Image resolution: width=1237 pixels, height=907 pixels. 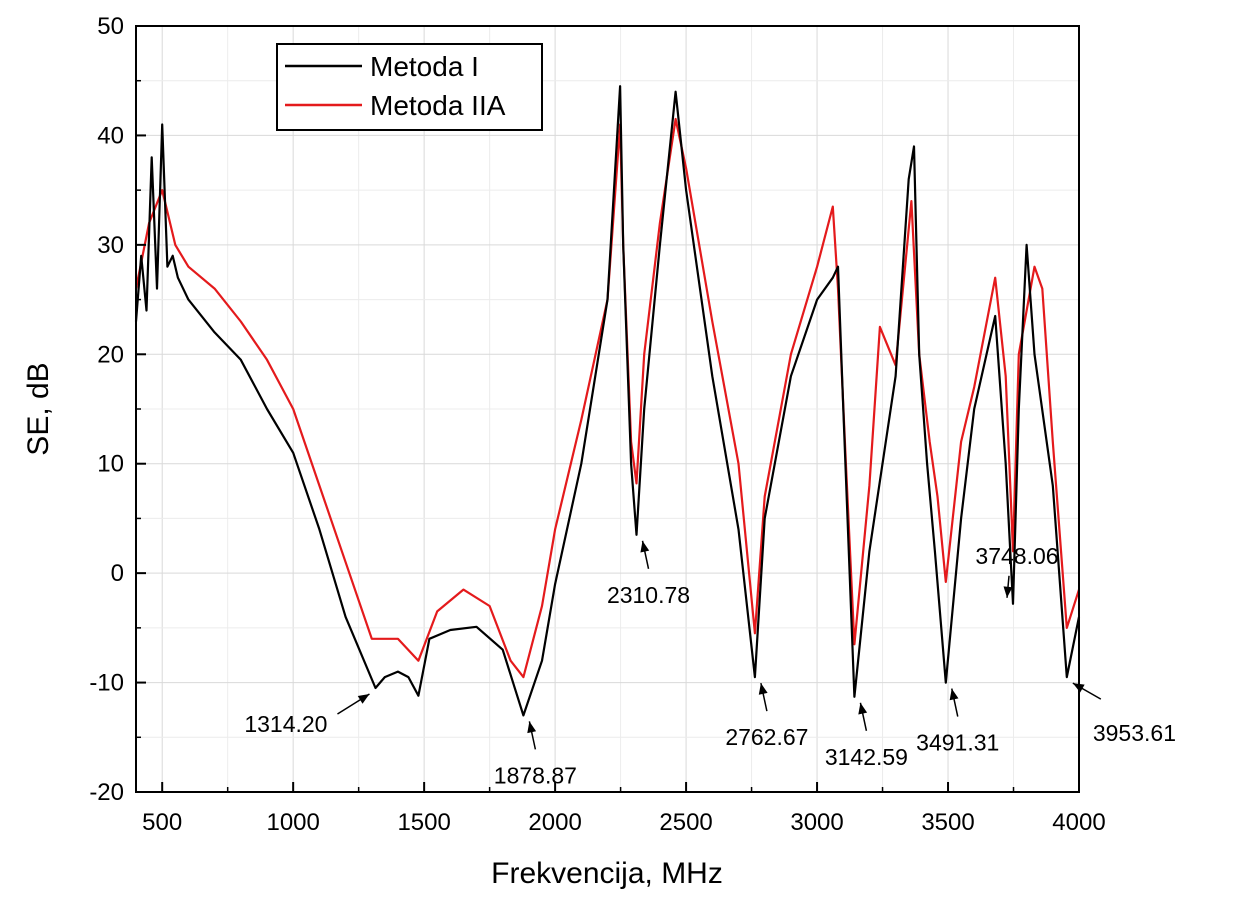 What do you see at coordinates (117, 573) in the screenshot?
I see `y-tick-label: 0` at bounding box center [117, 573].